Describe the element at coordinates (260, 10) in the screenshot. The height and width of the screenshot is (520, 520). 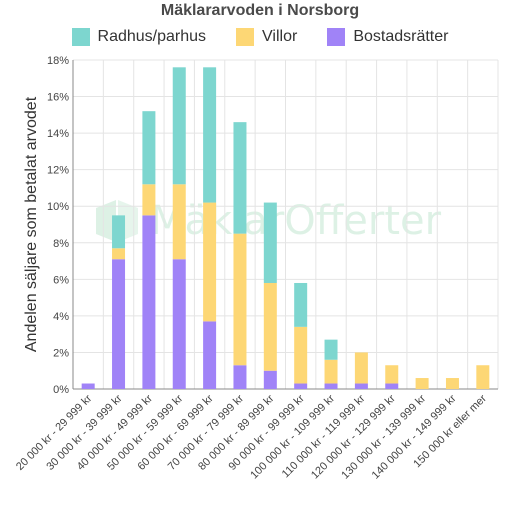
I see `chart-title: Mäklararvoden i Norsborg` at that location.